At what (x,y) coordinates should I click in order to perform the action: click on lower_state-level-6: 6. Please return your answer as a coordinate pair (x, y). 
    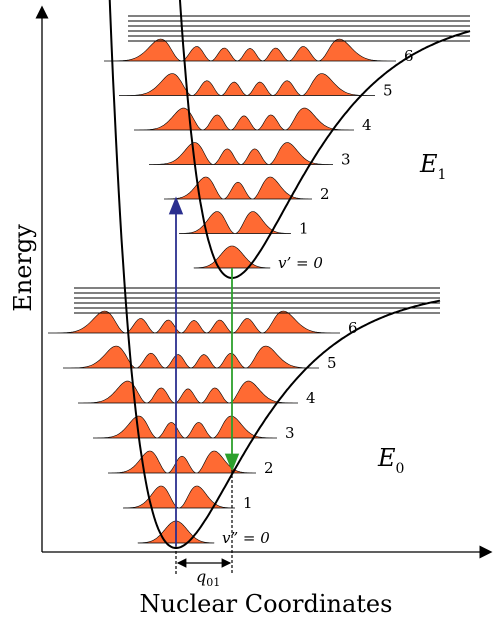
    Looking at the image, I should click on (203, 323).